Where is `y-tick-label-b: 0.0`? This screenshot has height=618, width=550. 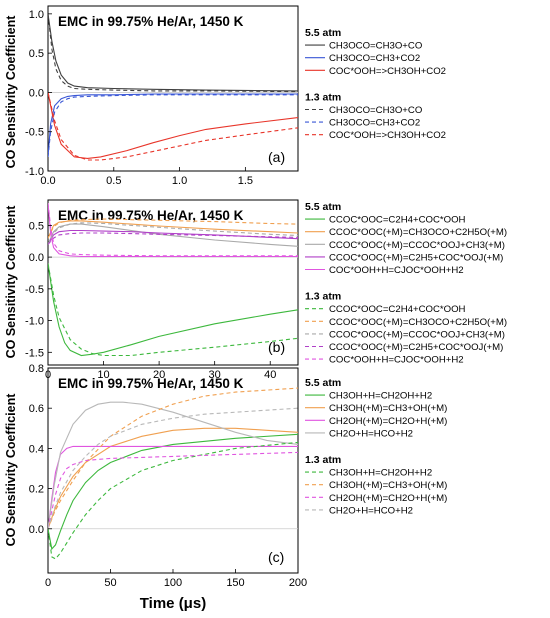 y-tick-label-b: 0.0 is located at coordinates (36, 258).